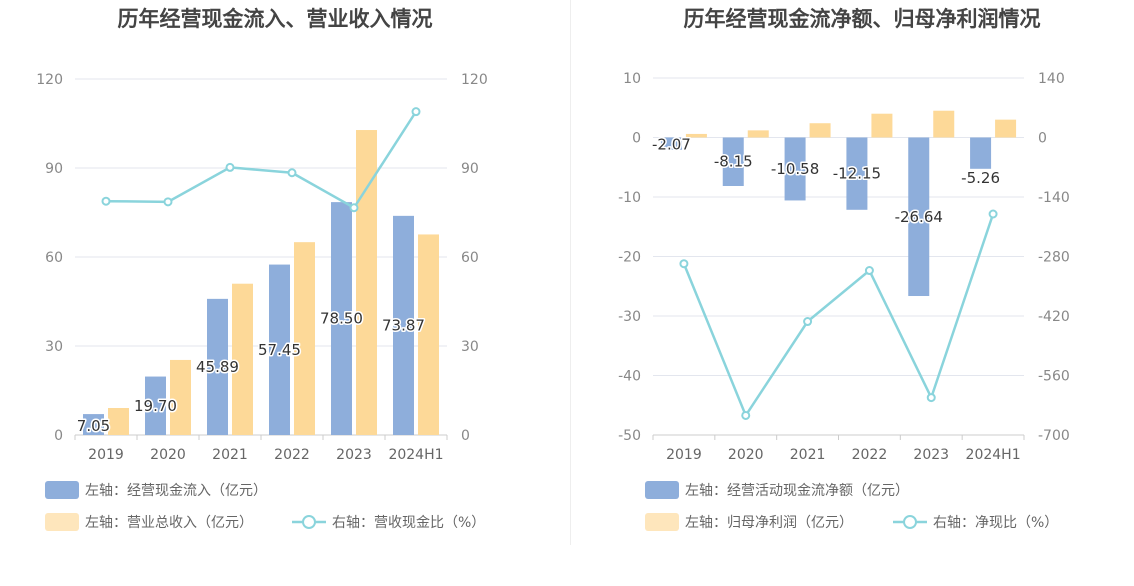 Image resolution: width=1134 pixels, height=586 pixels. What do you see at coordinates (169, 523) in the screenshot?
I see `legend-label: 左轴：营业总收入（亿元）` at bounding box center [169, 523].